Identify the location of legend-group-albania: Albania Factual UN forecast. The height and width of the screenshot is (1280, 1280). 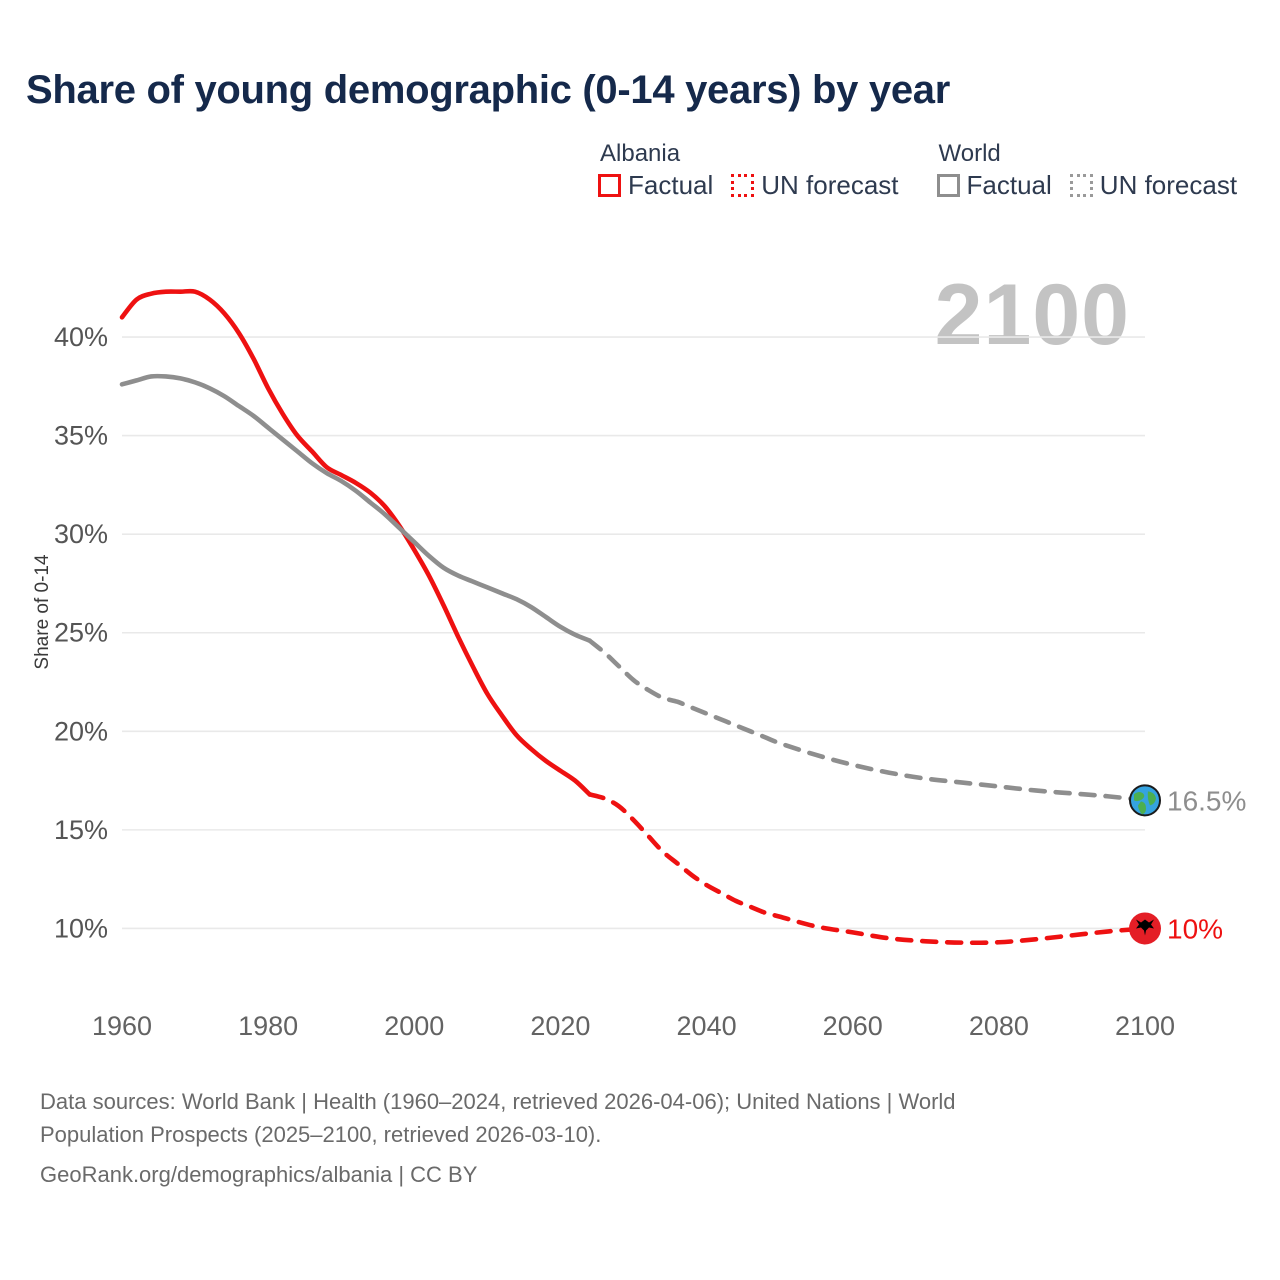
(748, 170).